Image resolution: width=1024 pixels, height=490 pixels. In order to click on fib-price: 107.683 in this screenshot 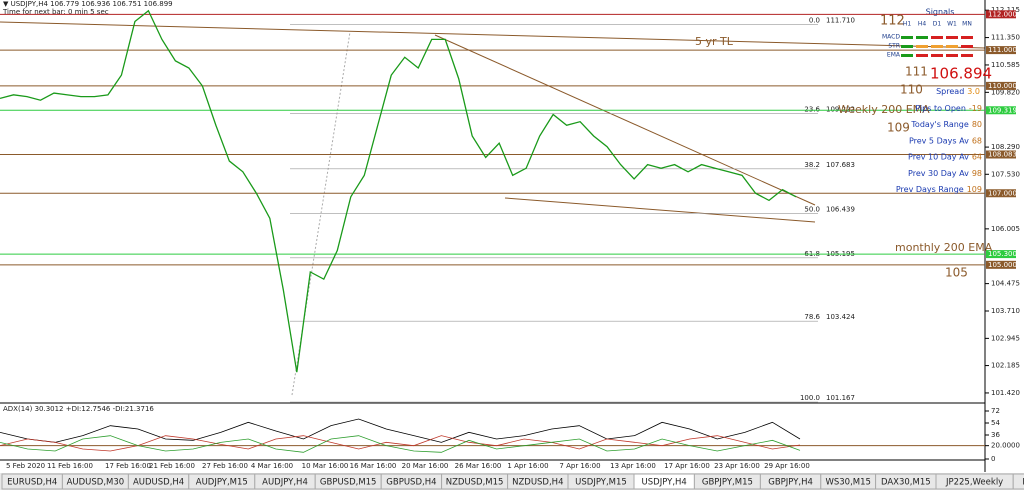, I will do `click(840, 165)`.